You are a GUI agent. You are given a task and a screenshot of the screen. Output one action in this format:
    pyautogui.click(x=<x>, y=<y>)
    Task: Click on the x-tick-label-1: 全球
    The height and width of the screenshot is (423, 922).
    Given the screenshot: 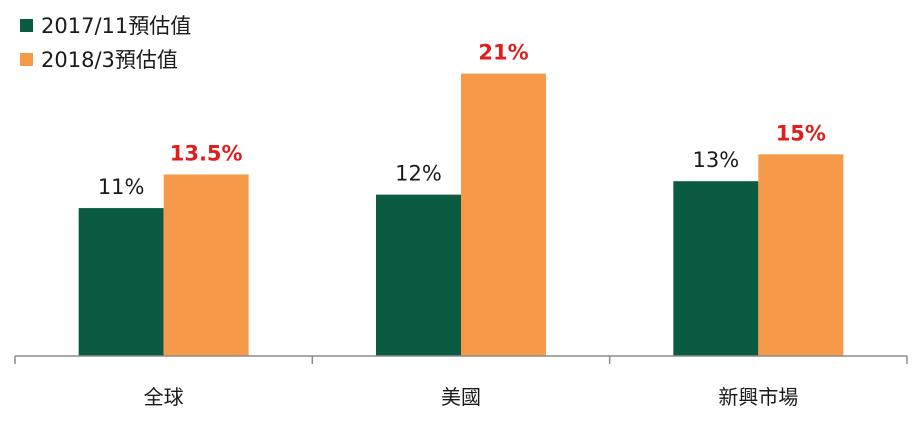 What is the action you would take?
    pyautogui.click(x=164, y=397)
    